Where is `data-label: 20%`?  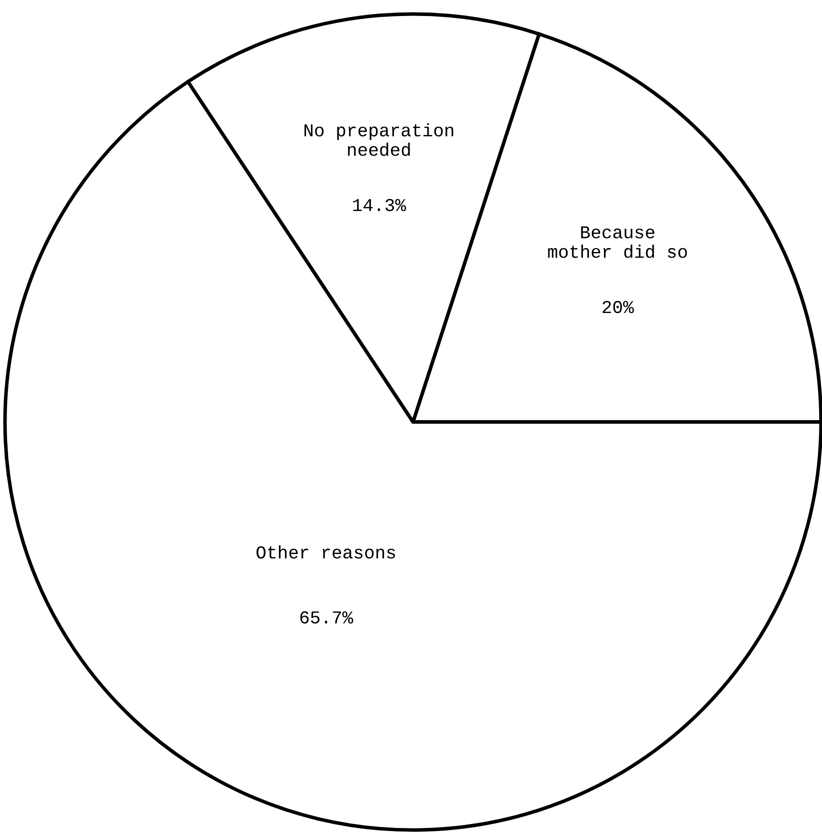
data-label: 20% is located at coordinates (618, 307).